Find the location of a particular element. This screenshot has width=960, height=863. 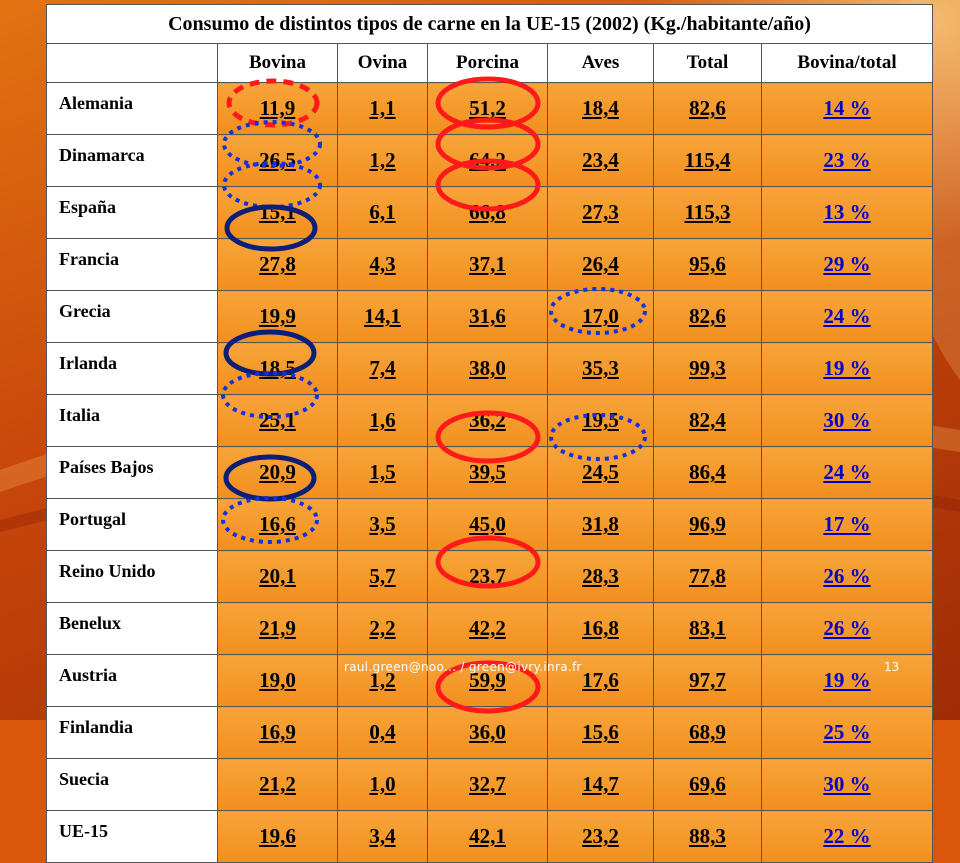

country-cell: Grecia is located at coordinates (132, 316).